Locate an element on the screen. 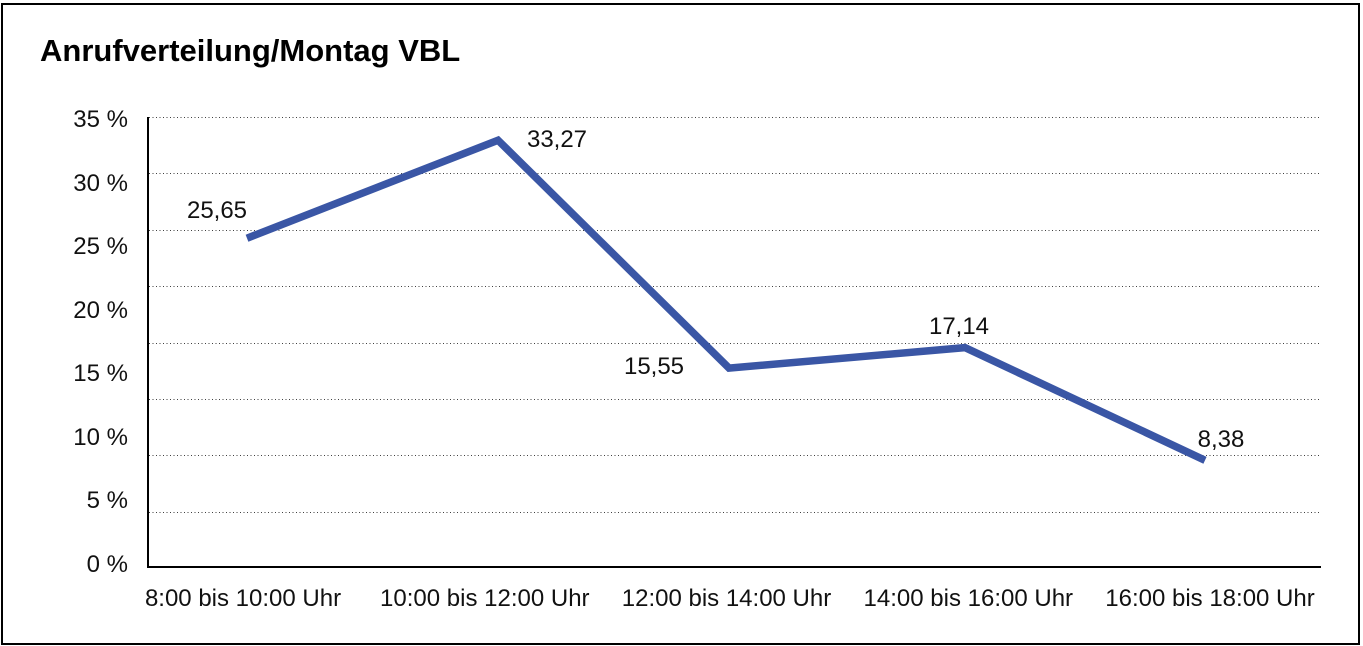  x-axis-label: 14:00 bis 16:00 Uhr is located at coordinates (968, 598).